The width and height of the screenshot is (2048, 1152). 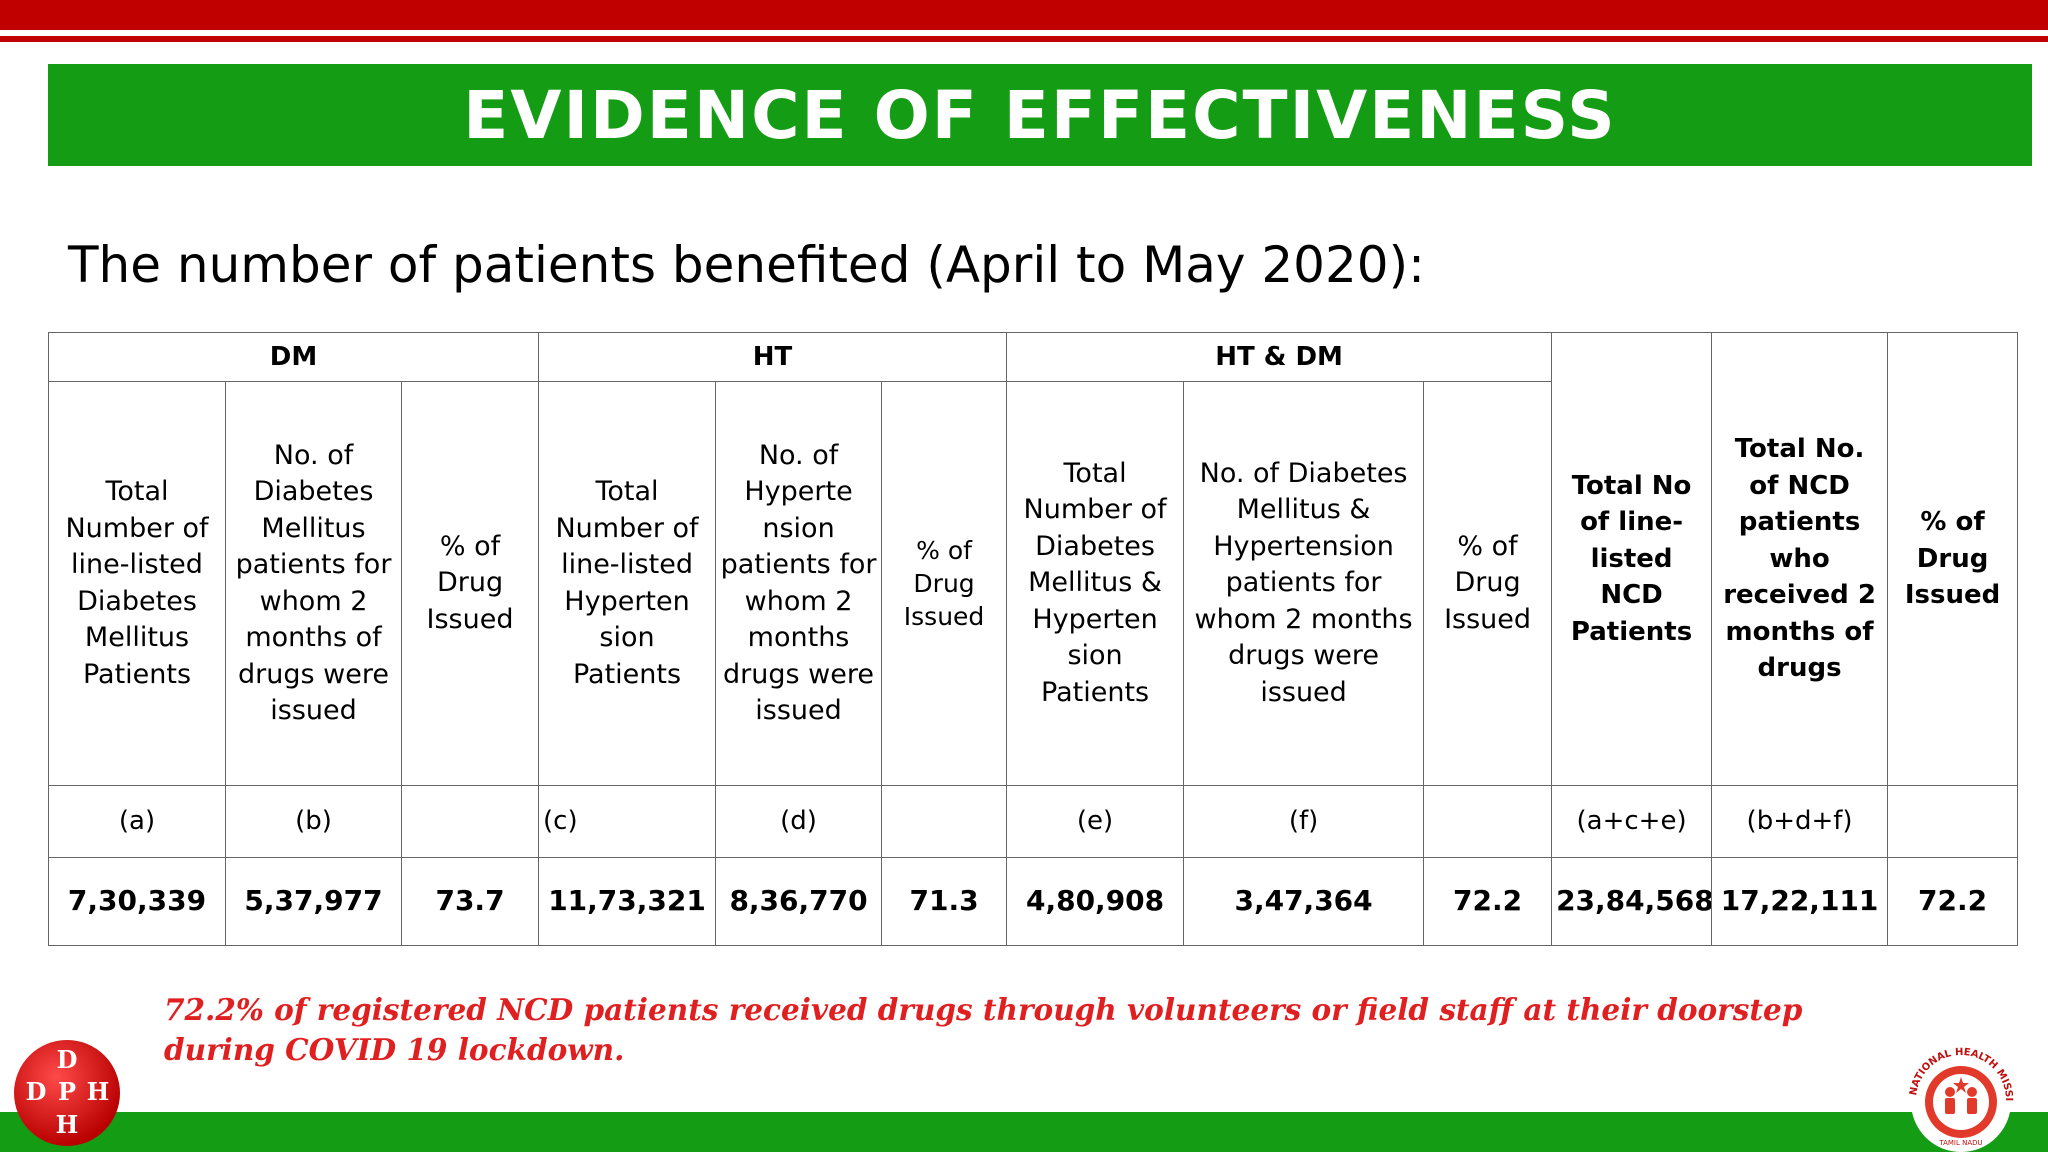 I want to click on formula-d: (d), so click(x=799, y=821).